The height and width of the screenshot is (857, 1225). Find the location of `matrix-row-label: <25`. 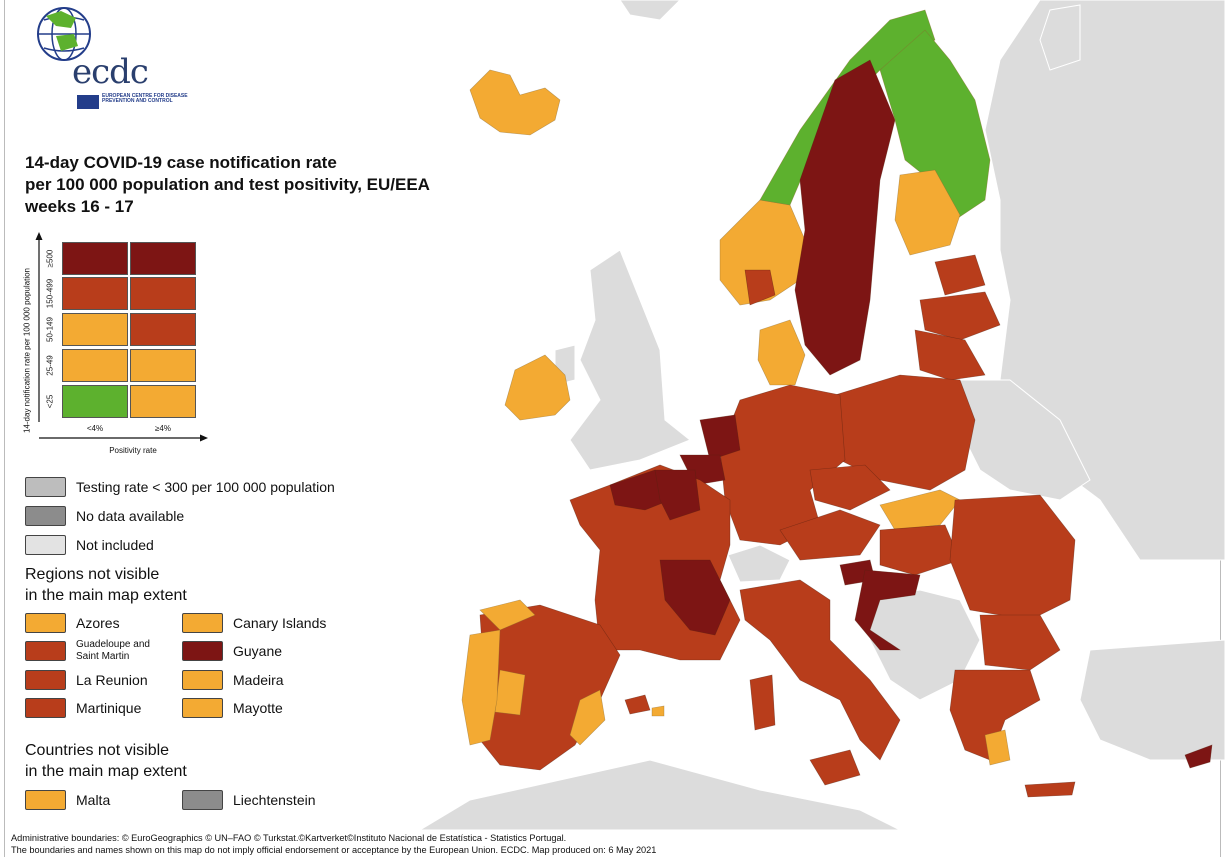

matrix-row-label: <25 is located at coordinates (50, 401).